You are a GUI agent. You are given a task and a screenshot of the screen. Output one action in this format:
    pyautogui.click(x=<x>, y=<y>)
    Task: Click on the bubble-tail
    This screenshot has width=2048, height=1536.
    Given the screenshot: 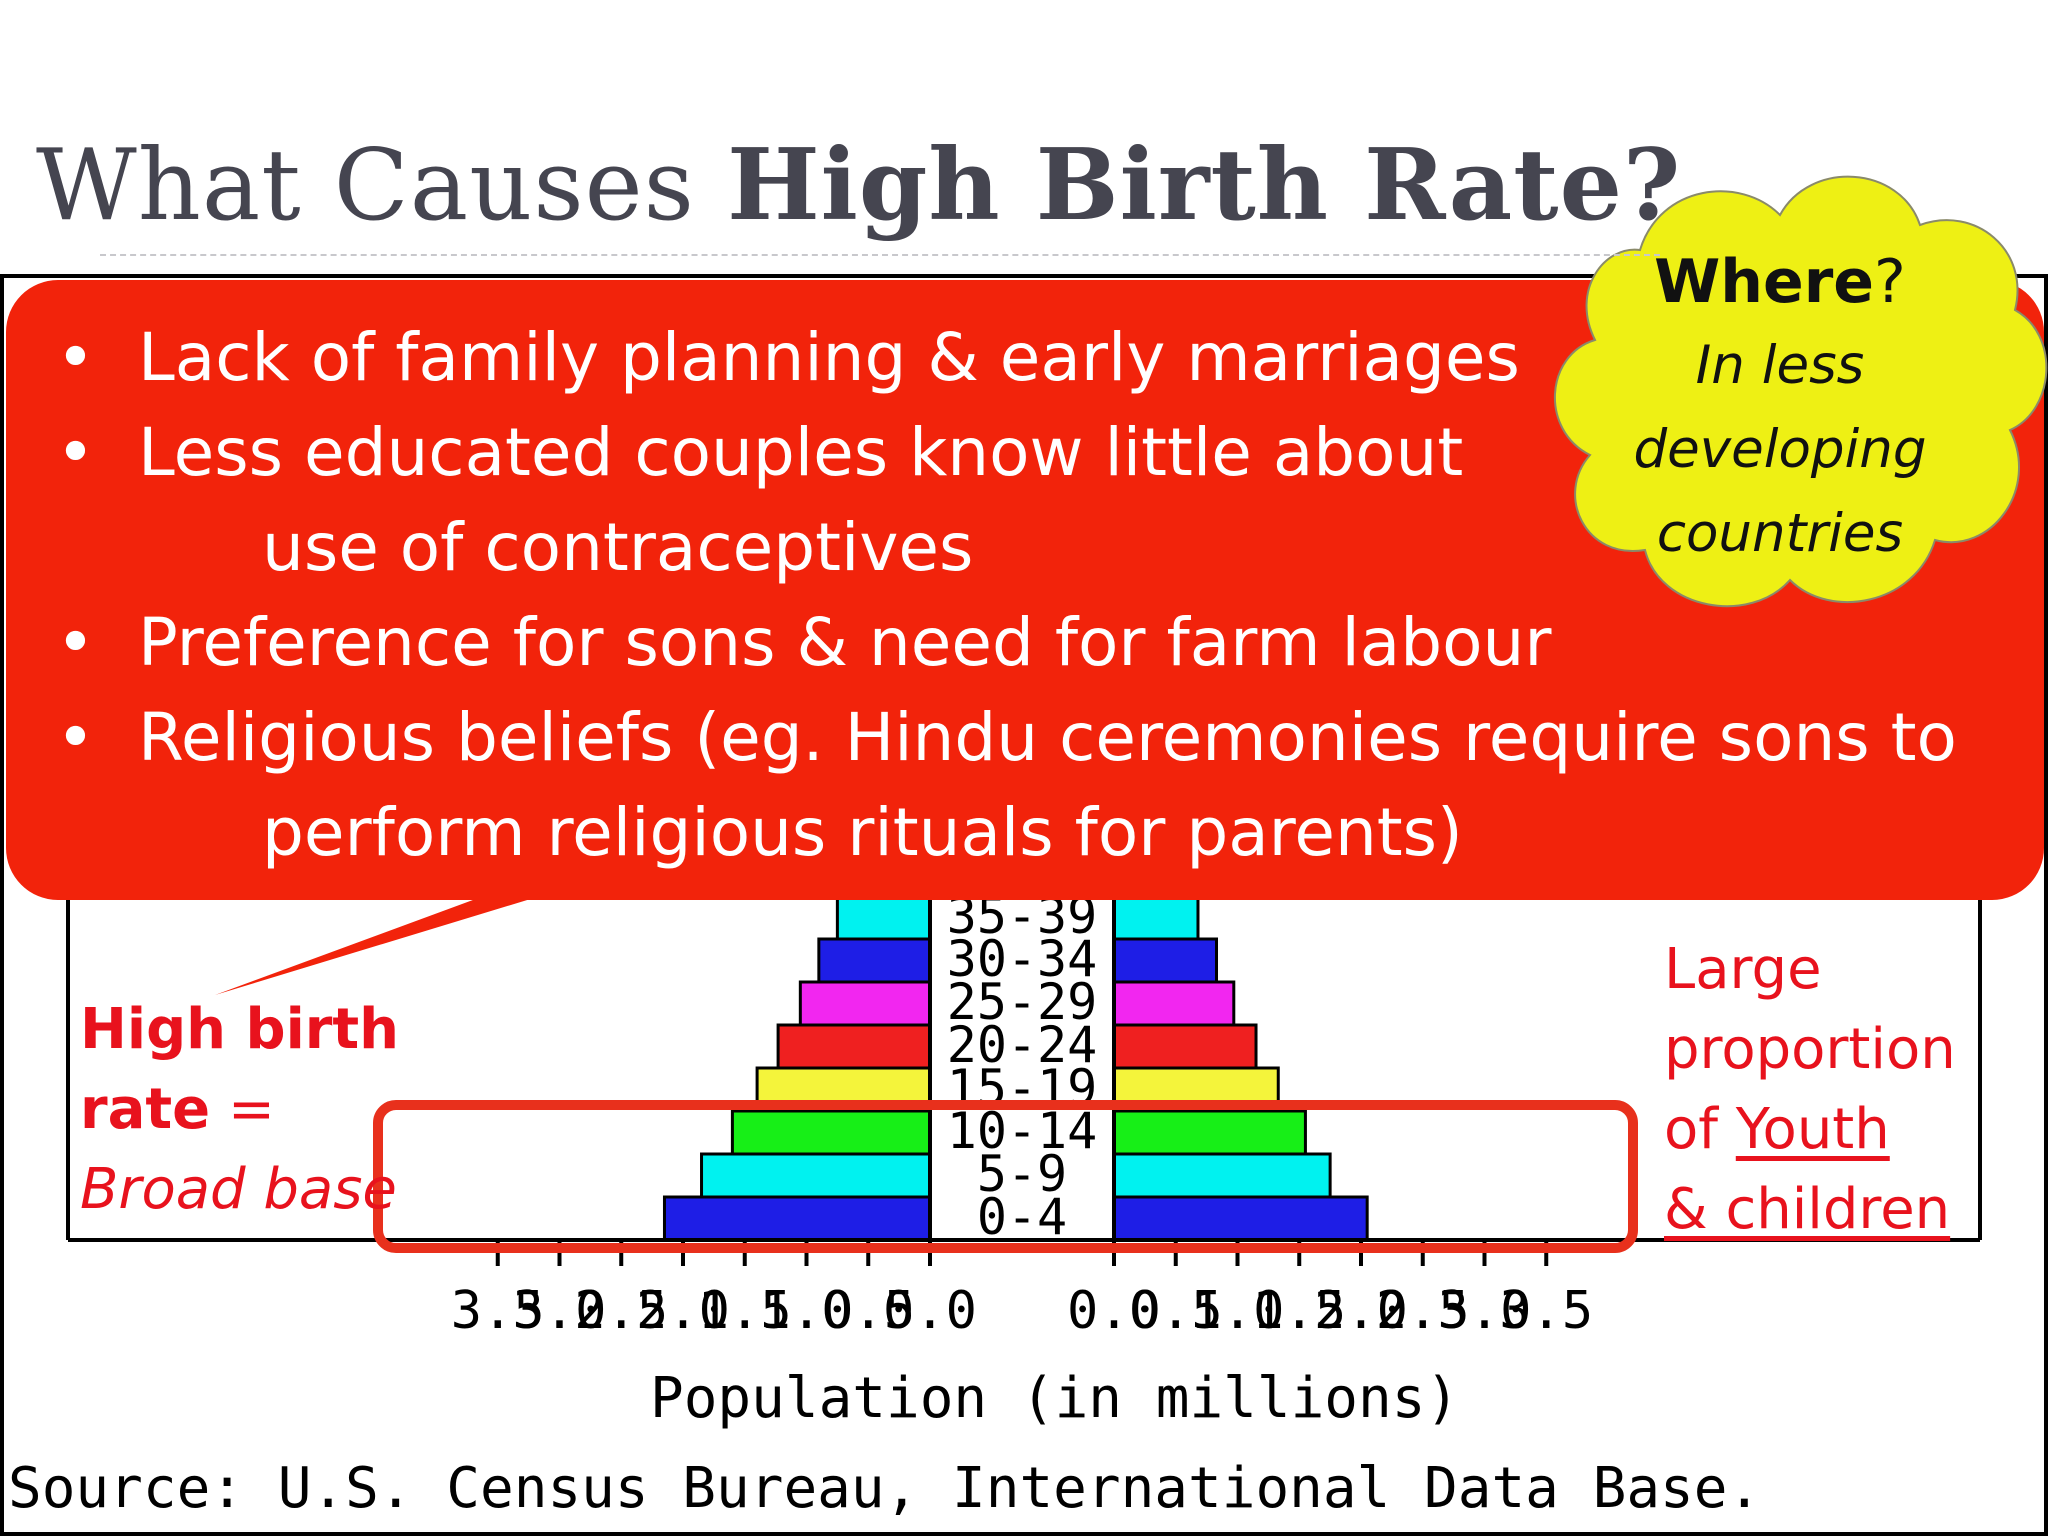 What is the action you would take?
    pyautogui.click(x=387, y=942)
    